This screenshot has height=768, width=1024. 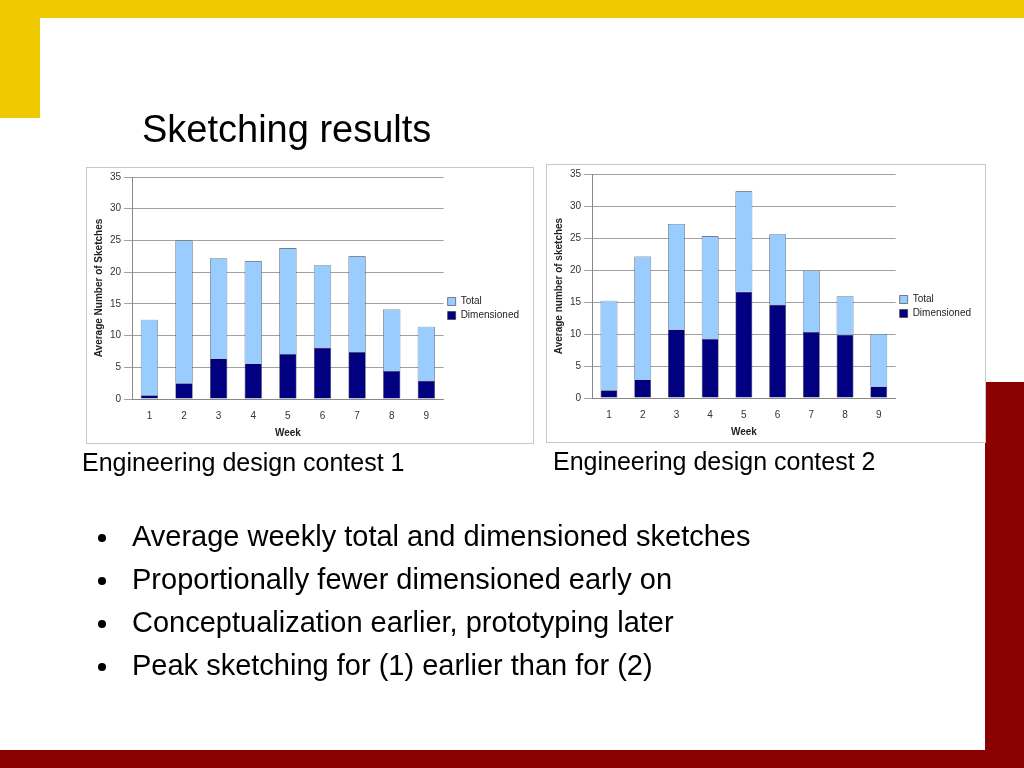 What do you see at coordinates (558, 286) in the screenshot?
I see `y-axis-title: Average number of sketches` at bounding box center [558, 286].